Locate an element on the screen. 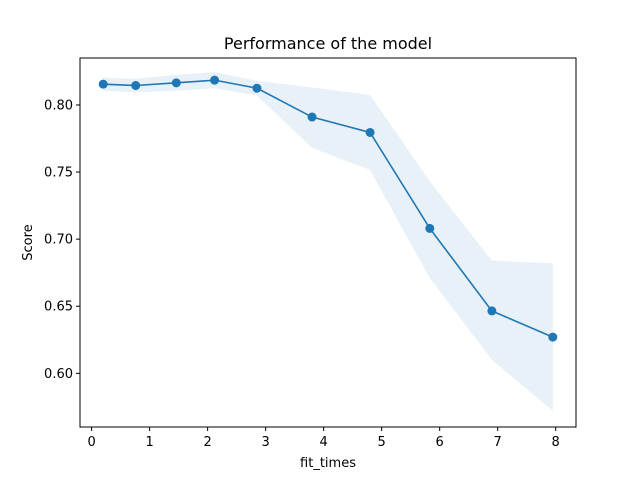 The image size is (640, 480). y-tick-label: 0.70 is located at coordinates (58, 240).